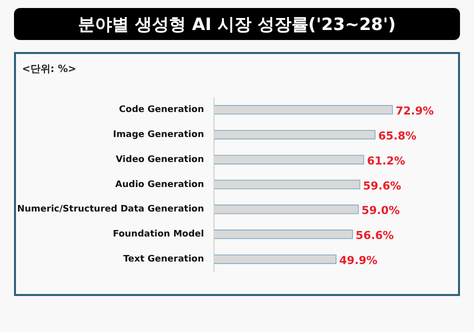 The height and width of the screenshot is (332, 474). Describe the element at coordinates (381, 211) in the screenshot. I see `data-label: 59.0%` at that location.